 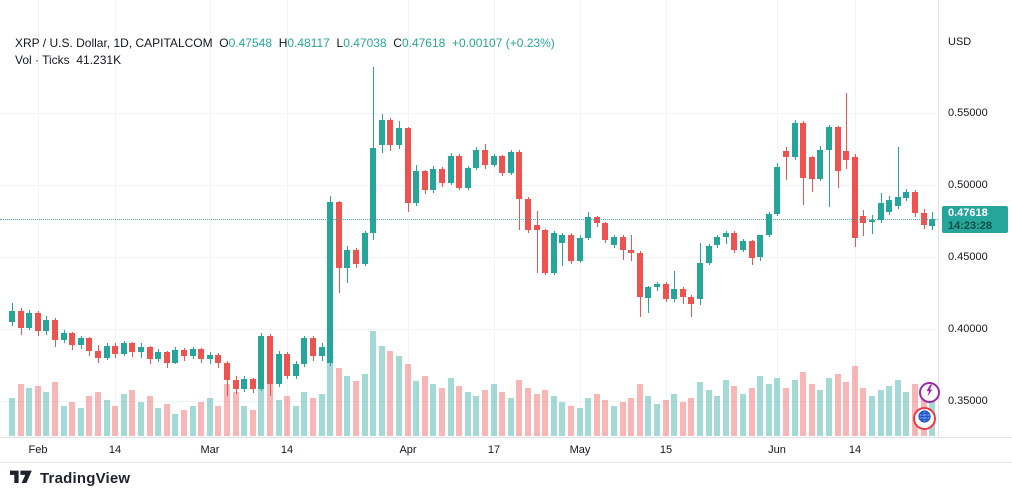 I want to click on event-bubble-lightning, so click(x=929, y=392).